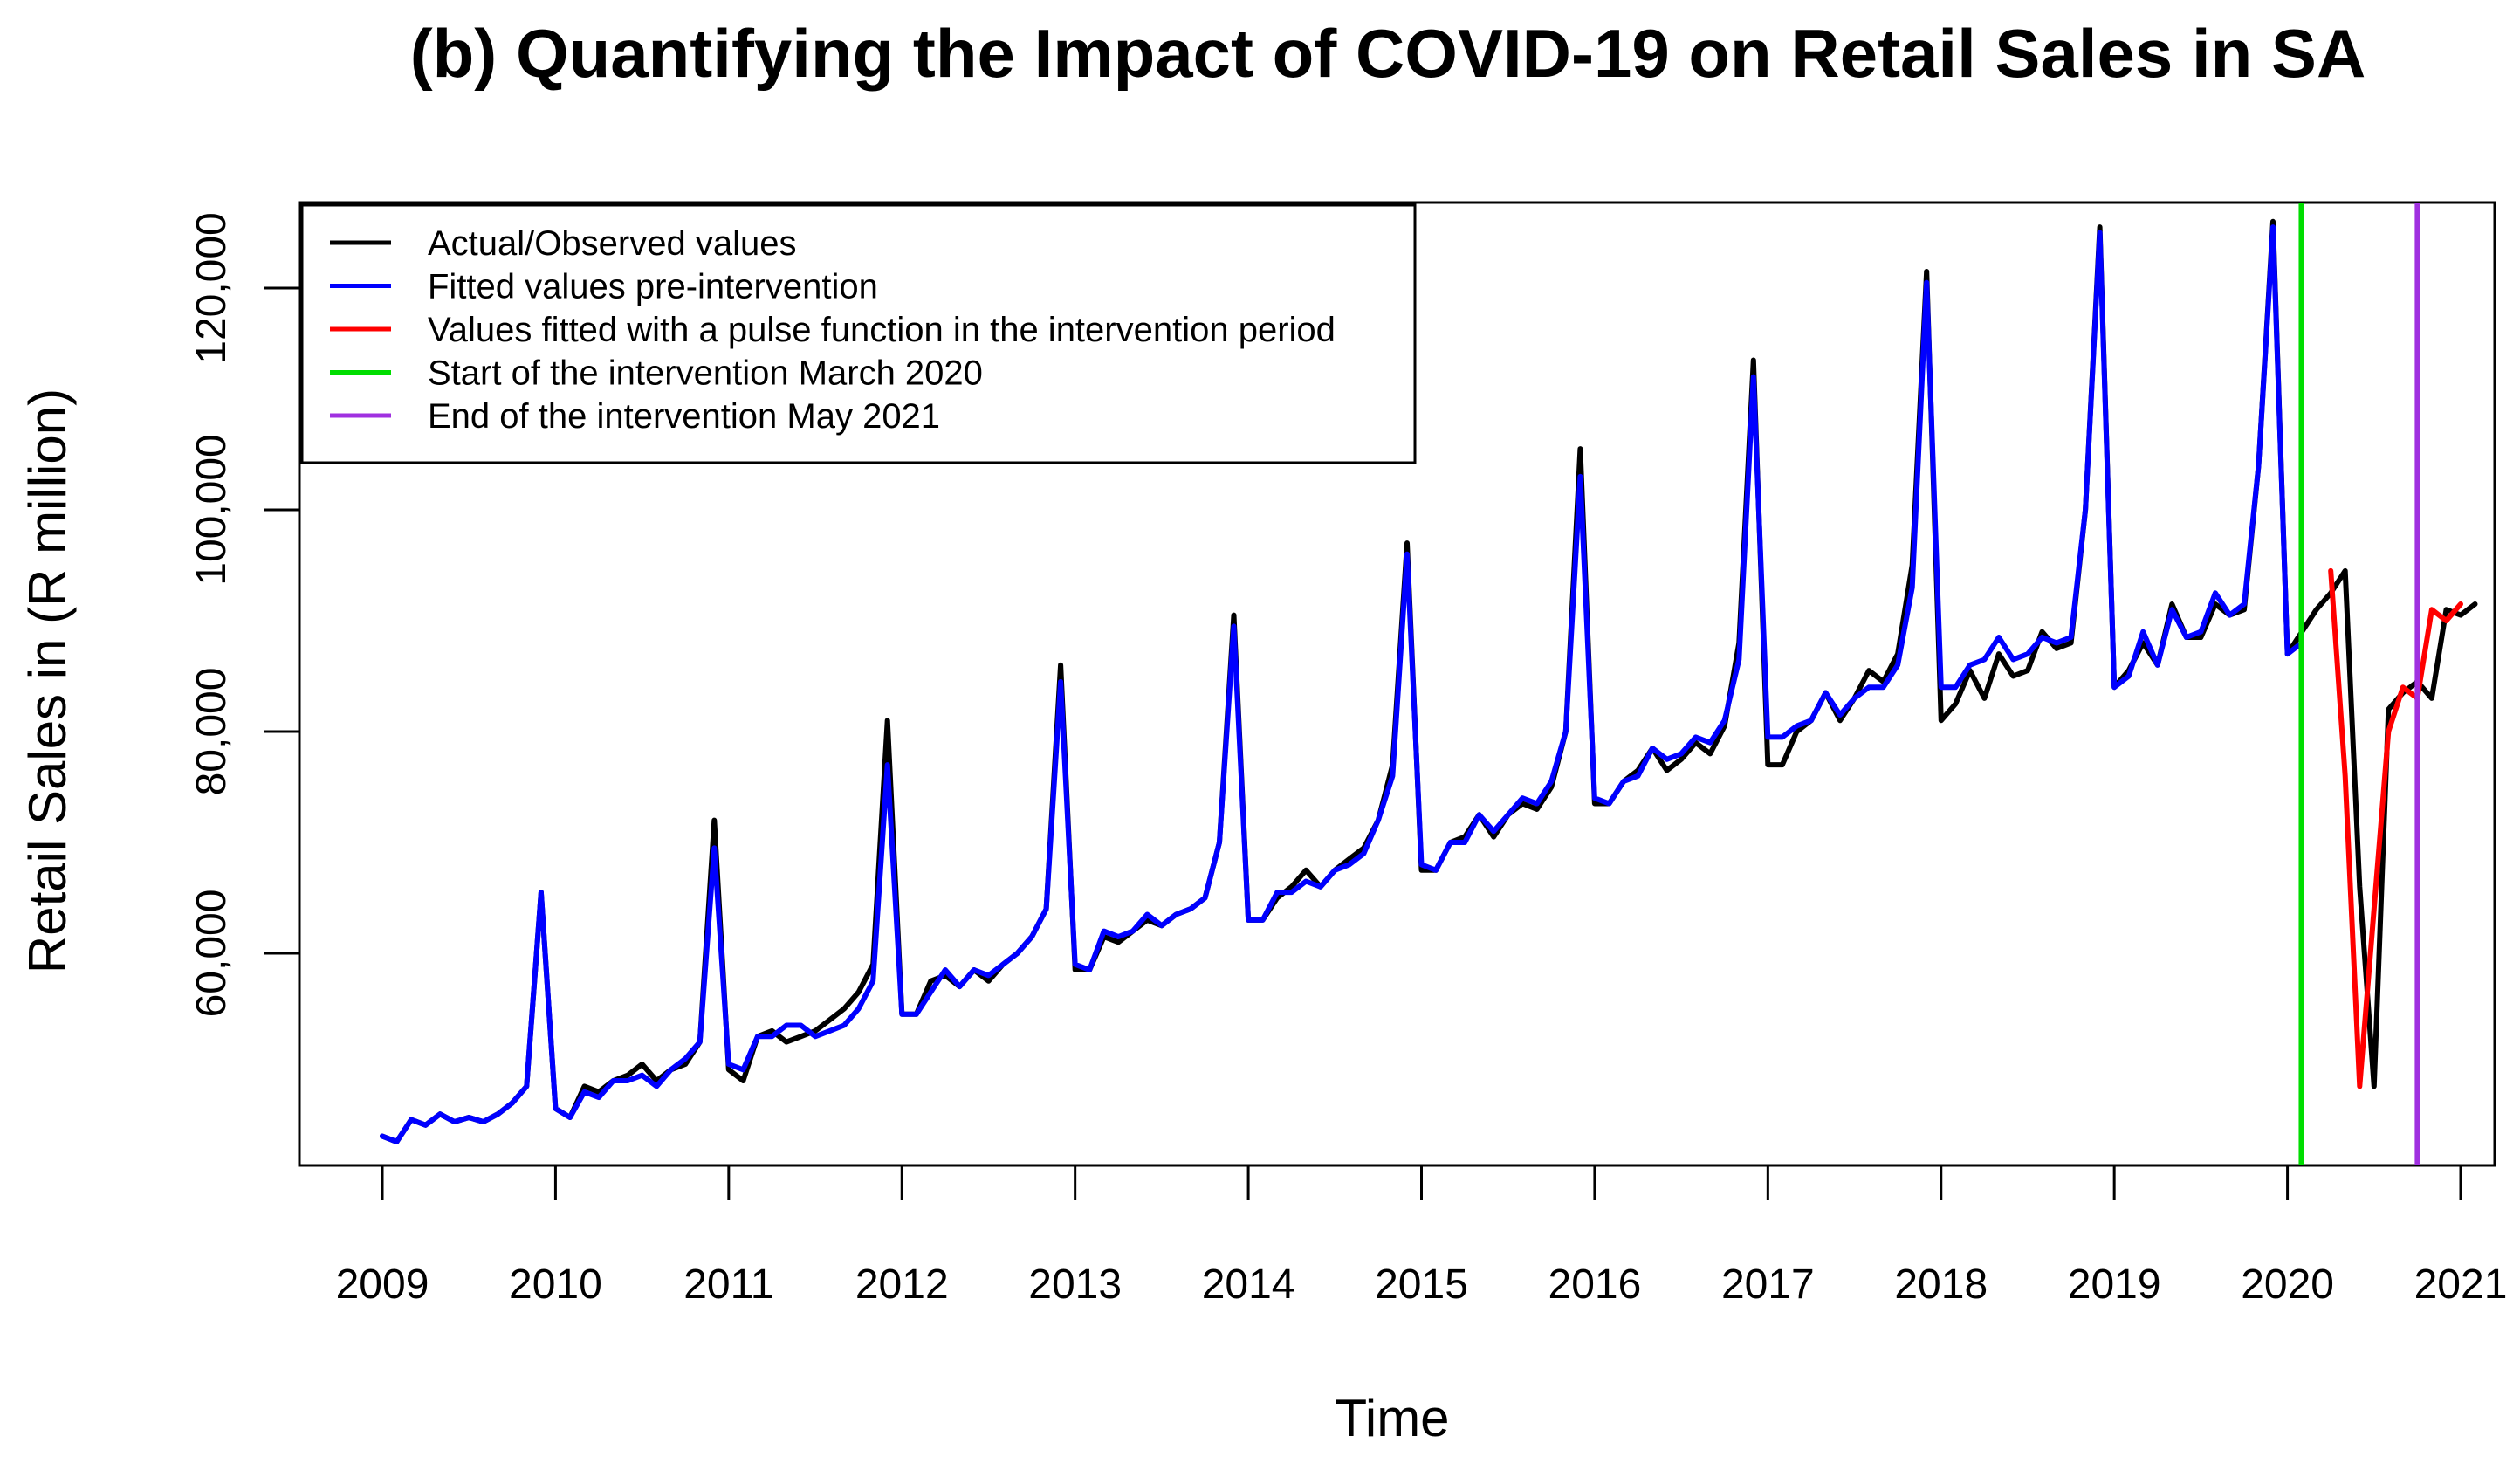 The image size is (2520, 1457). What do you see at coordinates (1075, 1284) in the screenshot?
I see `x-tick-label-2013: 2013` at bounding box center [1075, 1284].